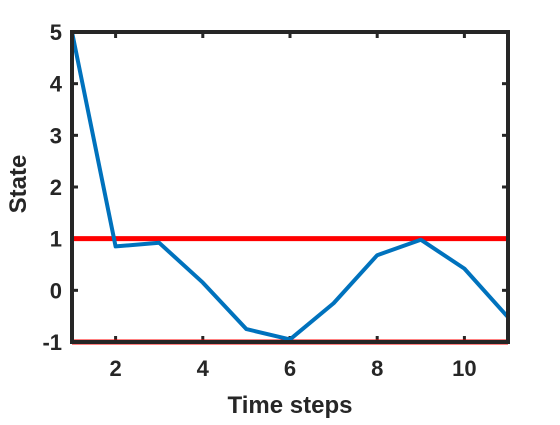 Image resolution: width=560 pixels, height=425 pixels. I want to click on x-tick-label: 4, so click(203, 368).